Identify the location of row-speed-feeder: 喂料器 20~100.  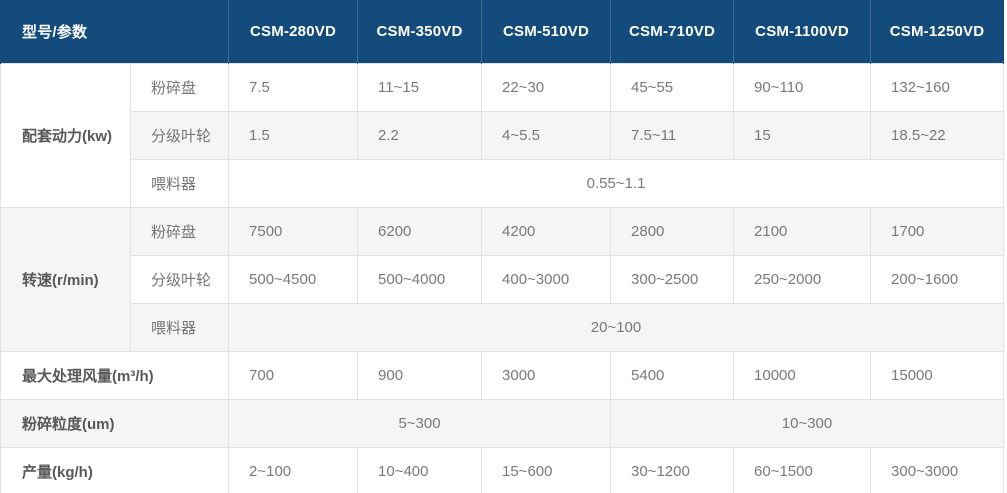
(503, 327).